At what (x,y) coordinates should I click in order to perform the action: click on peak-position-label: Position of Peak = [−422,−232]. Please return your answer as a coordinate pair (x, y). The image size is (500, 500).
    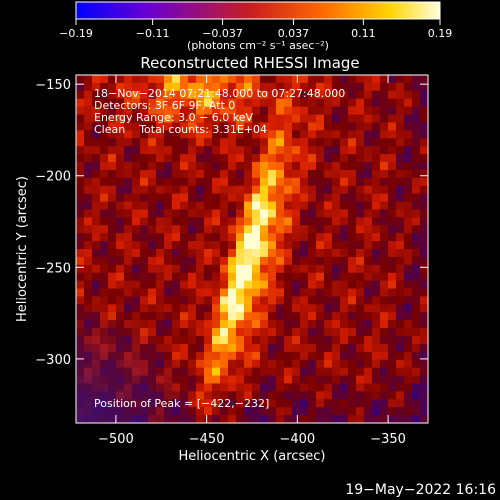
    Looking at the image, I should click on (181, 403).